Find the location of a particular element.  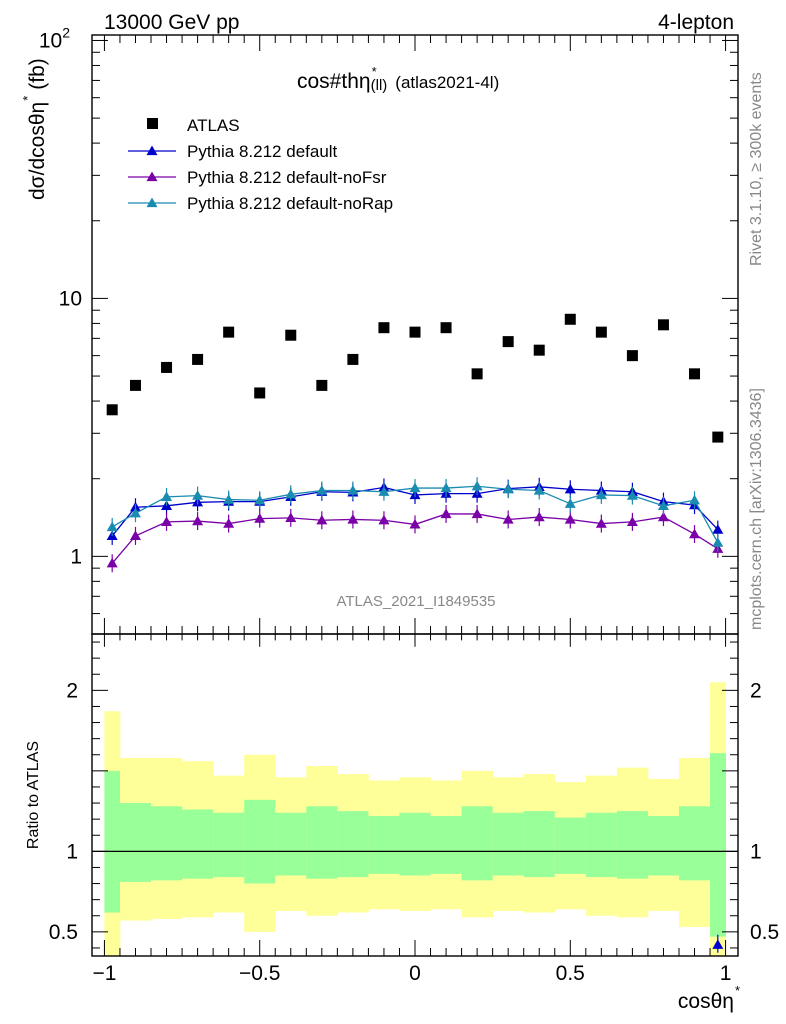

ratio-y-tick-label: 0.5 is located at coordinates (63, 932).